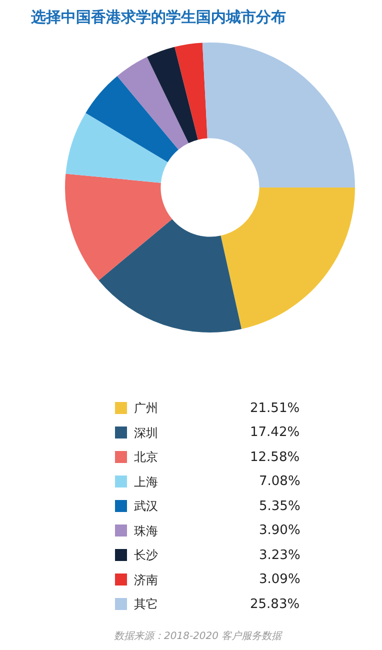 The height and width of the screenshot is (650, 382). I want to click on source-note: 数据来源：2018-2020 客户服务数据, so click(198, 636).